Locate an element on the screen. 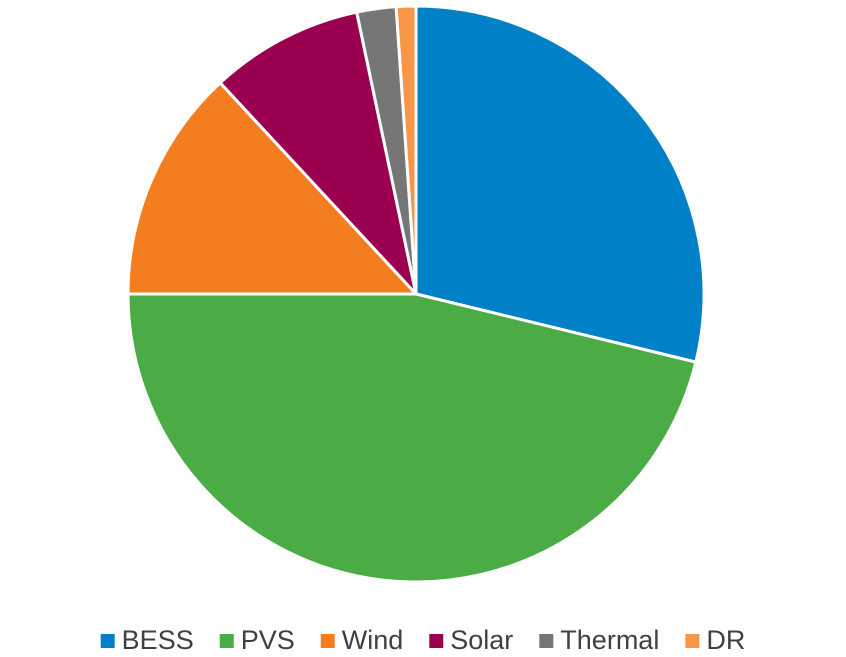 The height and width of the screenshot is (657, 846). legend: BESS PVS Wind Solar Thermal DR is located at coordinates (422, 640).